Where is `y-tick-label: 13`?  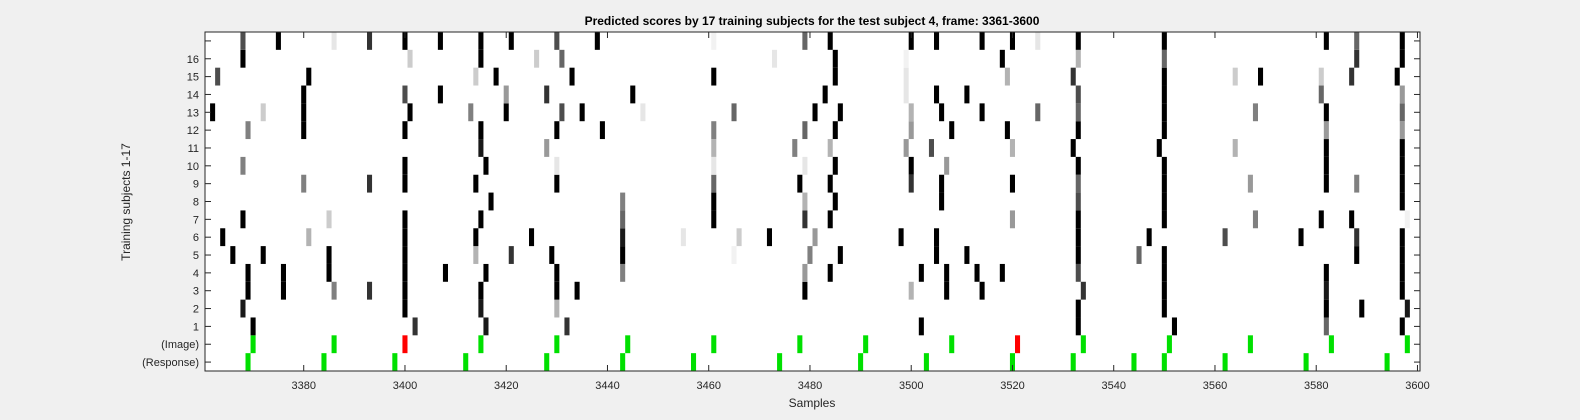
y-tick-label: 13 is located at coordinates (193, 113).